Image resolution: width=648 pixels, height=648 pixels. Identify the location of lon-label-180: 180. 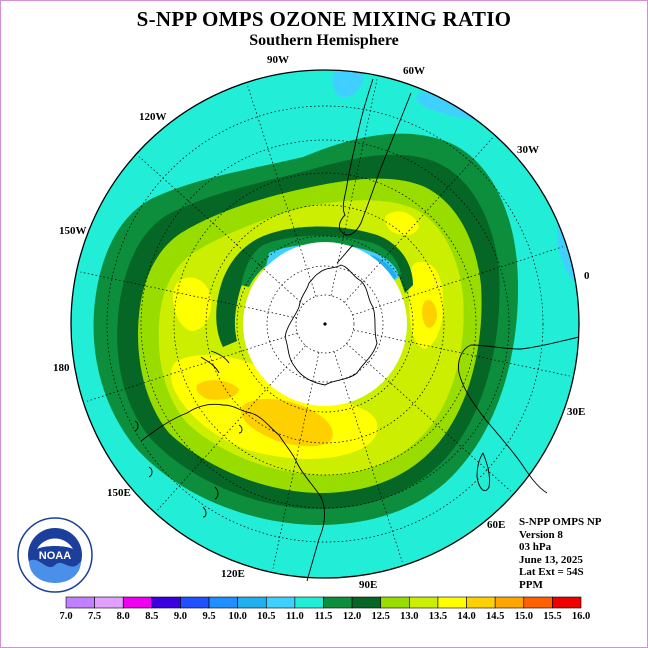
(61, 368).